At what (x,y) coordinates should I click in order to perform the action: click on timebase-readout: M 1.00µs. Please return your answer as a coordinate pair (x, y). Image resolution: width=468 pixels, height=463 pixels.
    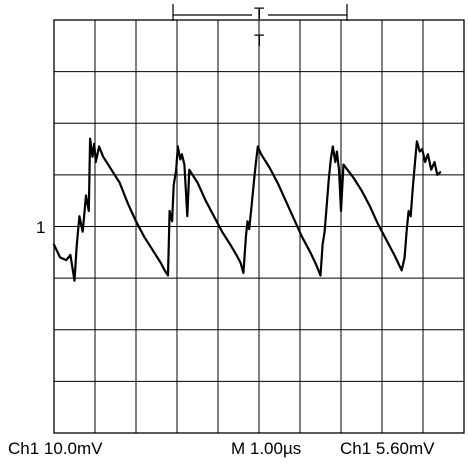
    Looking at the image, I should click on (266, 448).